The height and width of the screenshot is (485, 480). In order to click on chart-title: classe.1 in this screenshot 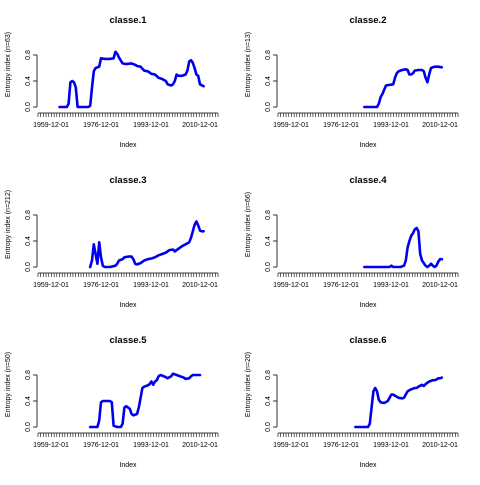, I will do `click(129, 20)`.